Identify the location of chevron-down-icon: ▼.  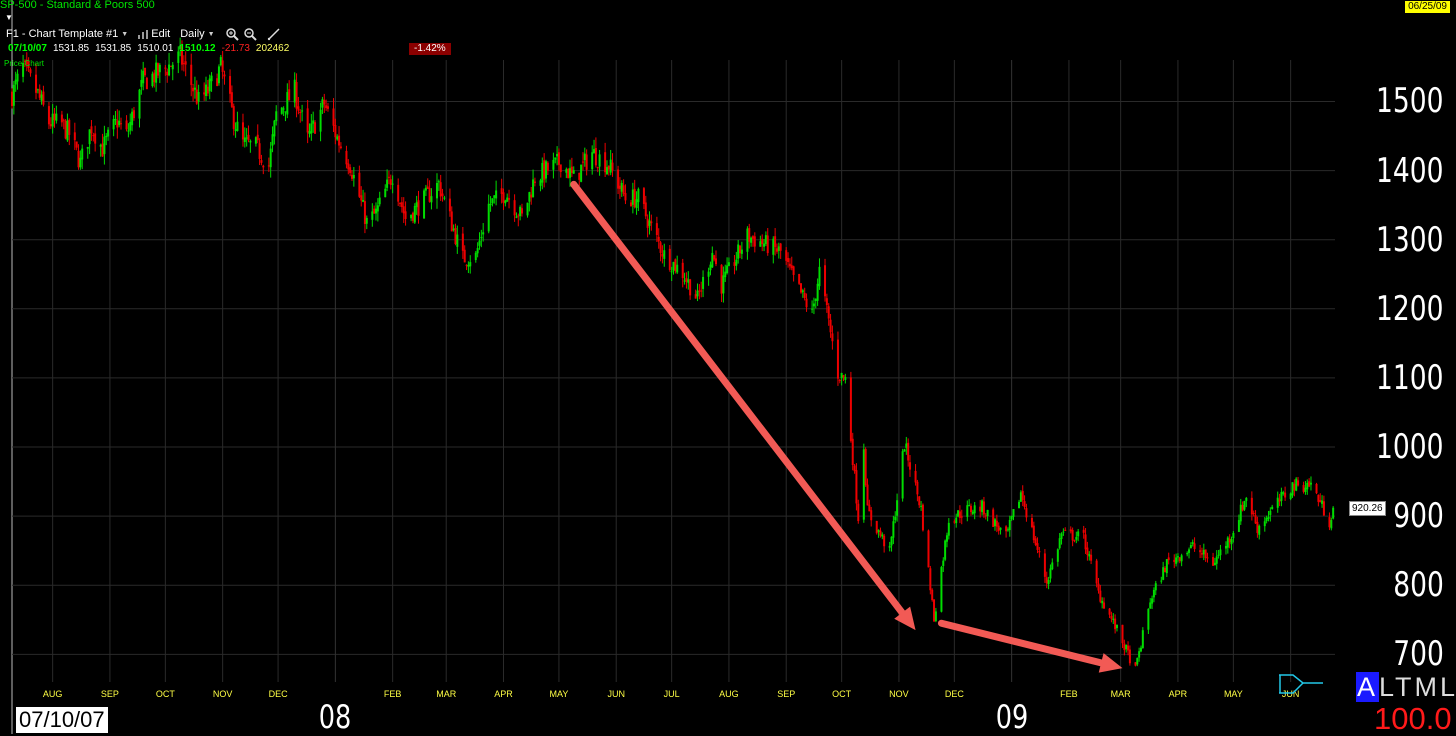
(9, 17).